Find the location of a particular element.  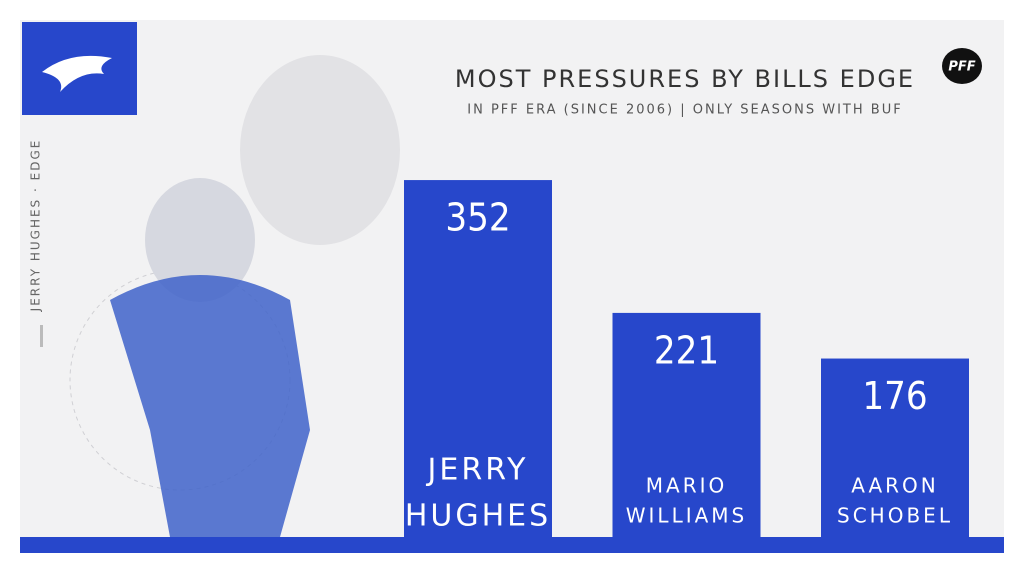

brand: PFF is located at coordinates (961, 67).